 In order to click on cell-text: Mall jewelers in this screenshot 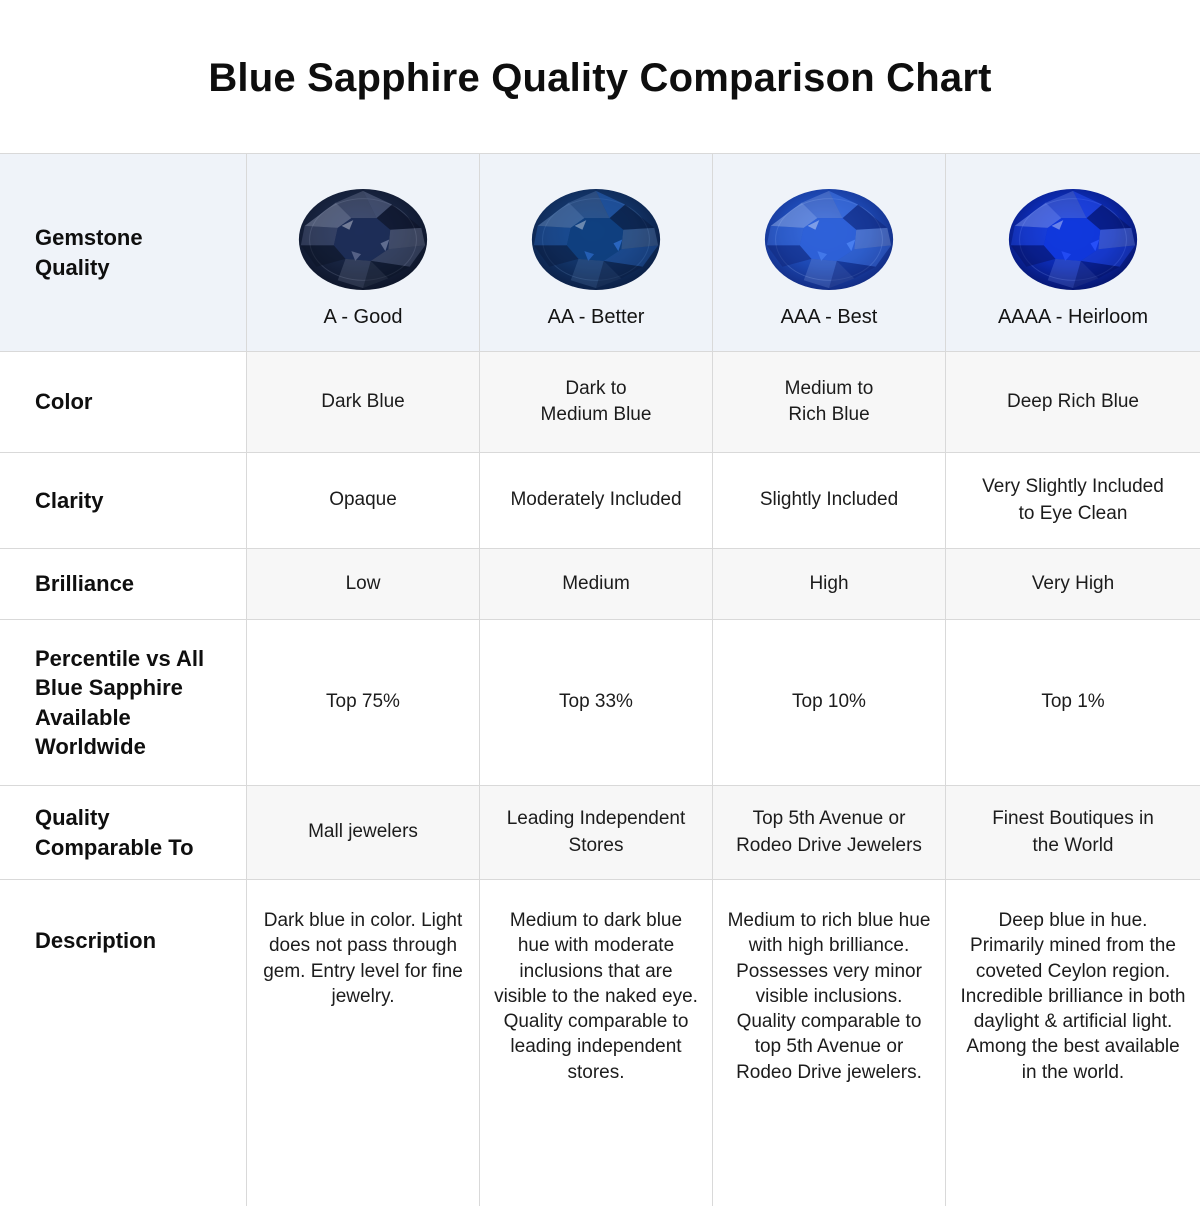, I will do `click(363, 832)`.